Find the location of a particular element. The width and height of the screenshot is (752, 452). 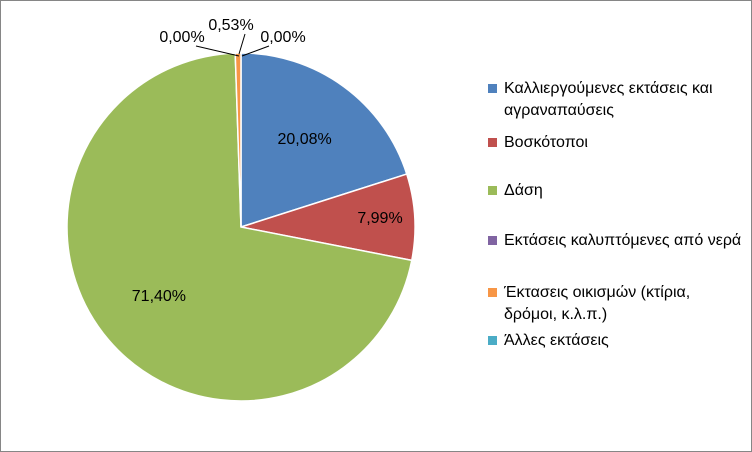

legend-label-3: Δάση is located at coordinates (523, 190).